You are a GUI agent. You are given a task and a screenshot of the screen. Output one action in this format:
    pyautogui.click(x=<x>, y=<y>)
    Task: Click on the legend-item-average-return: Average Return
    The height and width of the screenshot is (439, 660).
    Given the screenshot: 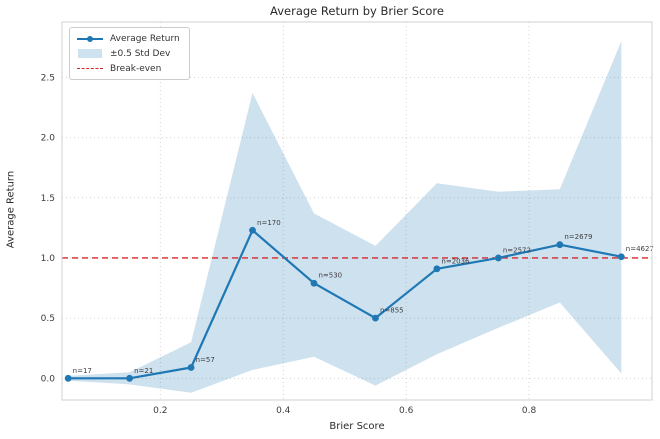 What is the action you would take?
    pyautogui.click(x=128, y=38)
    